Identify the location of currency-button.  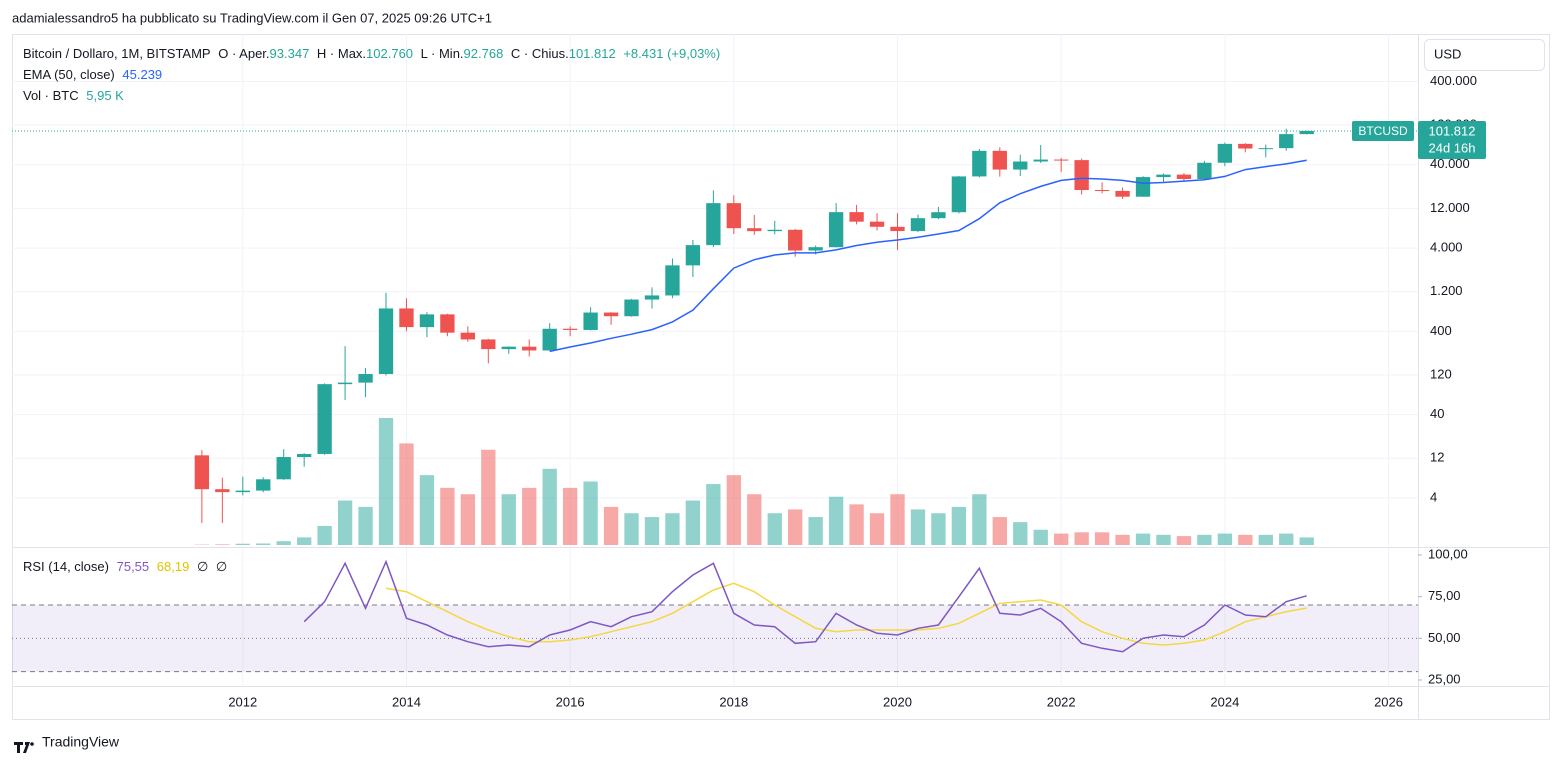
(1484, 55).